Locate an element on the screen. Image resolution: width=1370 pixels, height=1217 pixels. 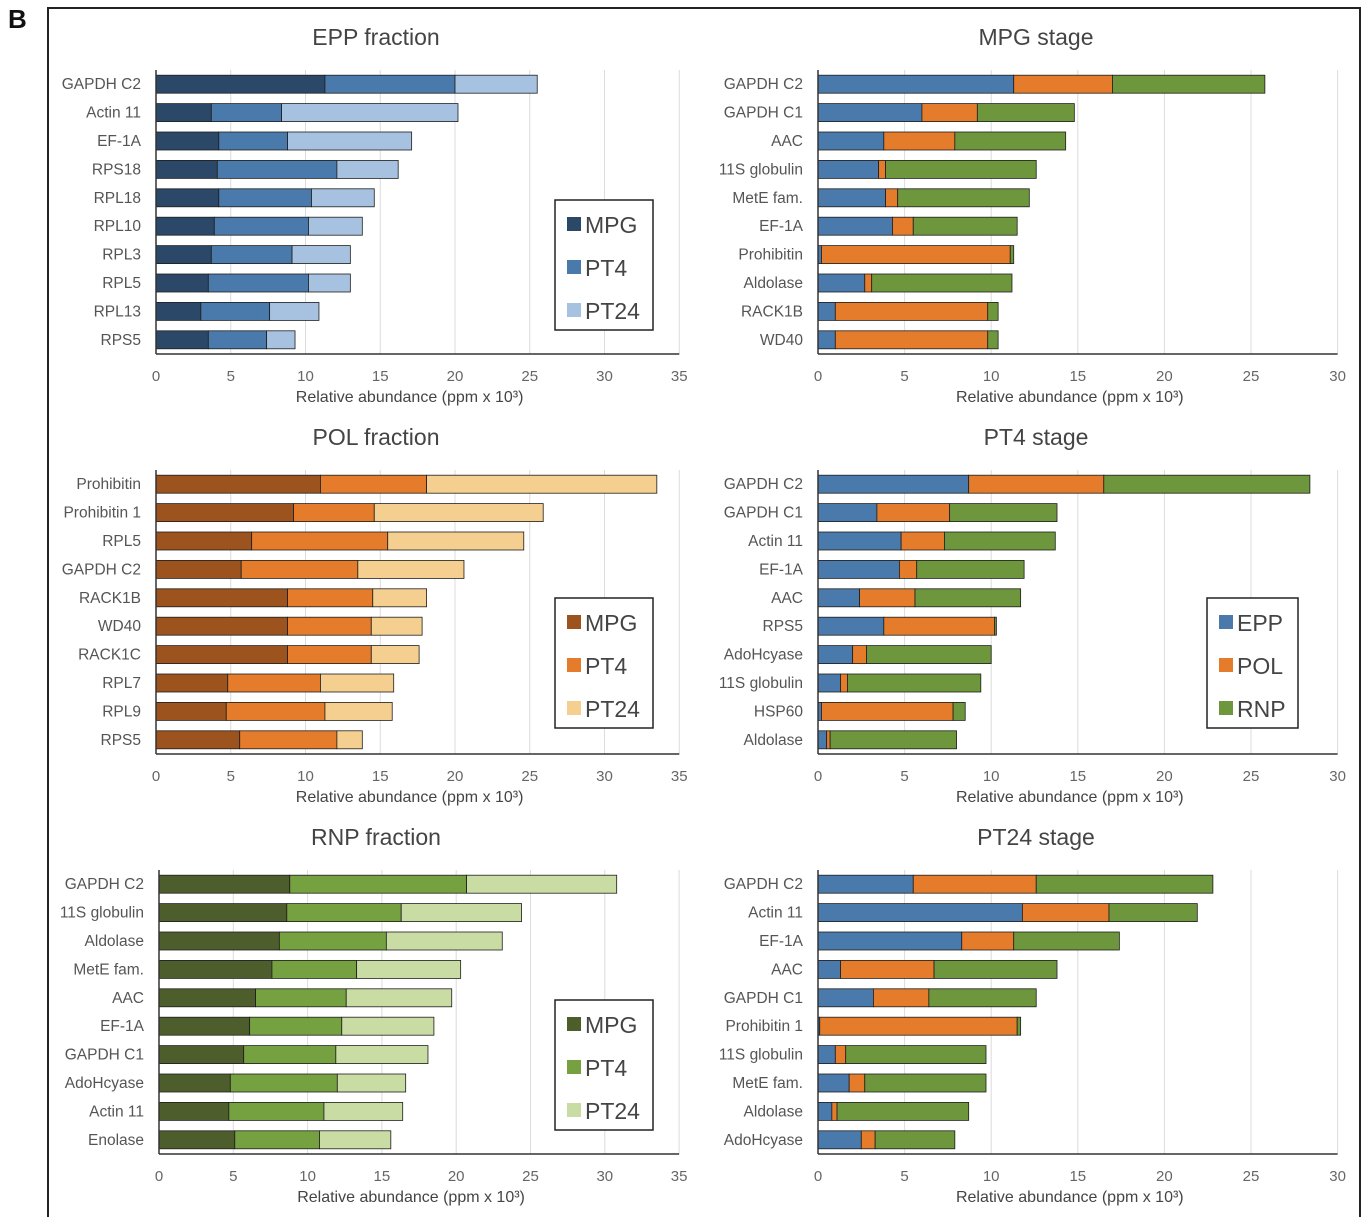
legend-swatch-rnp is located at coordinates (1226, 708).